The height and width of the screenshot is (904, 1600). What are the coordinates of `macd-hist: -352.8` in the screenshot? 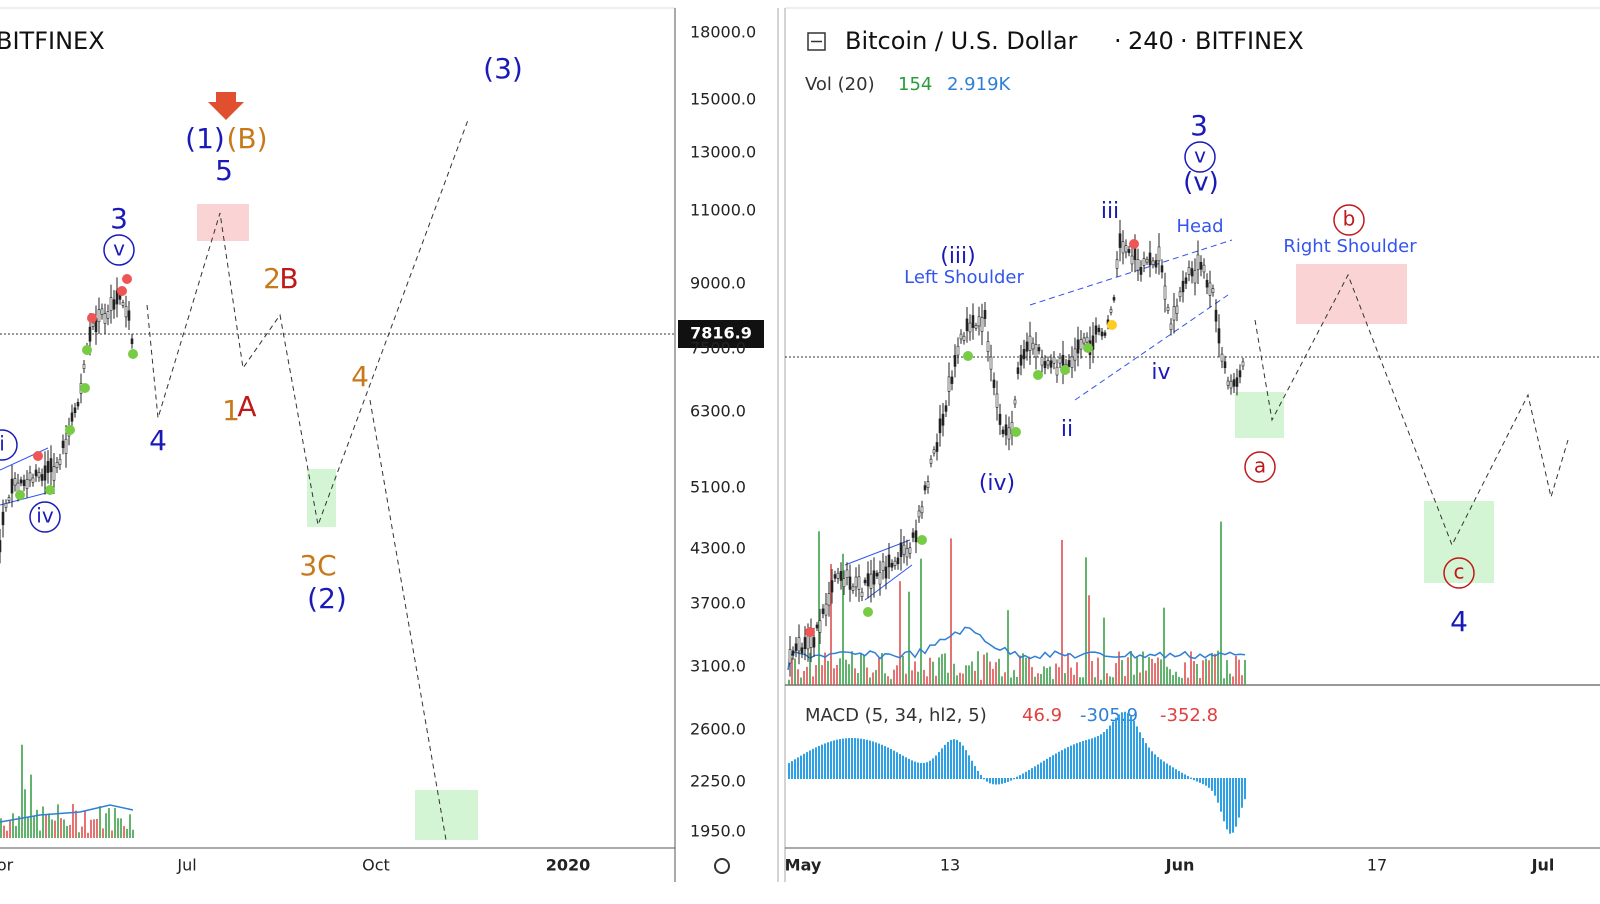 It's located at (1189, 715).